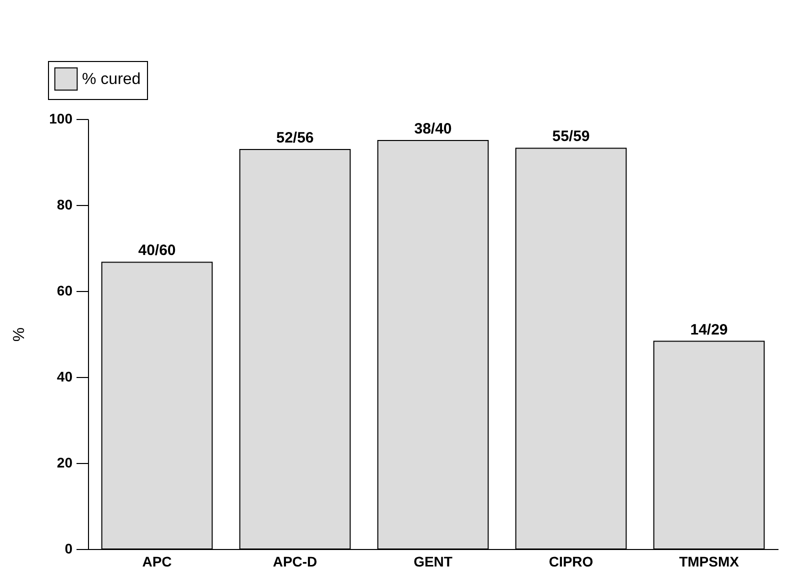  Describe the element at coordinates (61, 118) in the screenshot. I see `y-tick-label: 100` at that location.